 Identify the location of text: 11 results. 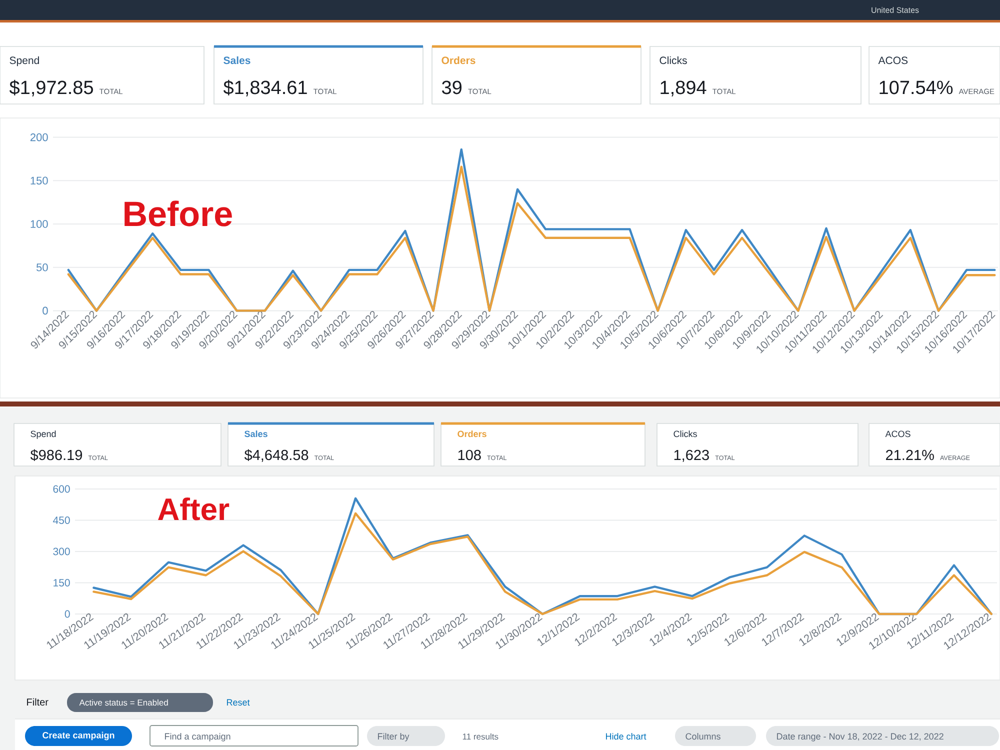
(480, 736).